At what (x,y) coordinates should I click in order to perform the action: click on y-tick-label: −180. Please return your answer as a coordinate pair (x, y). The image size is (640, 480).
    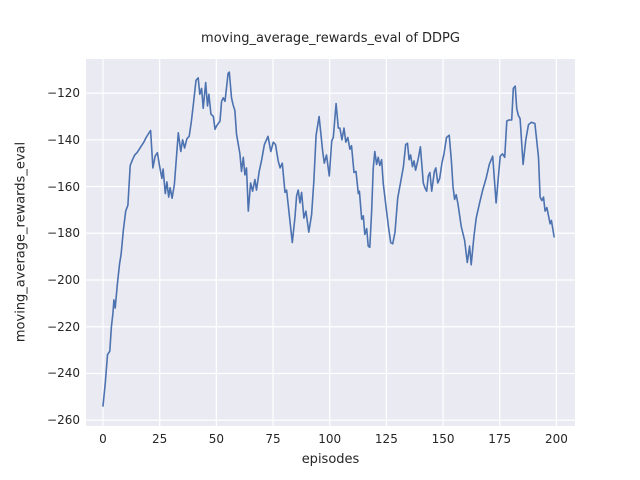
    Looking at the image, I should click on (63, 233).